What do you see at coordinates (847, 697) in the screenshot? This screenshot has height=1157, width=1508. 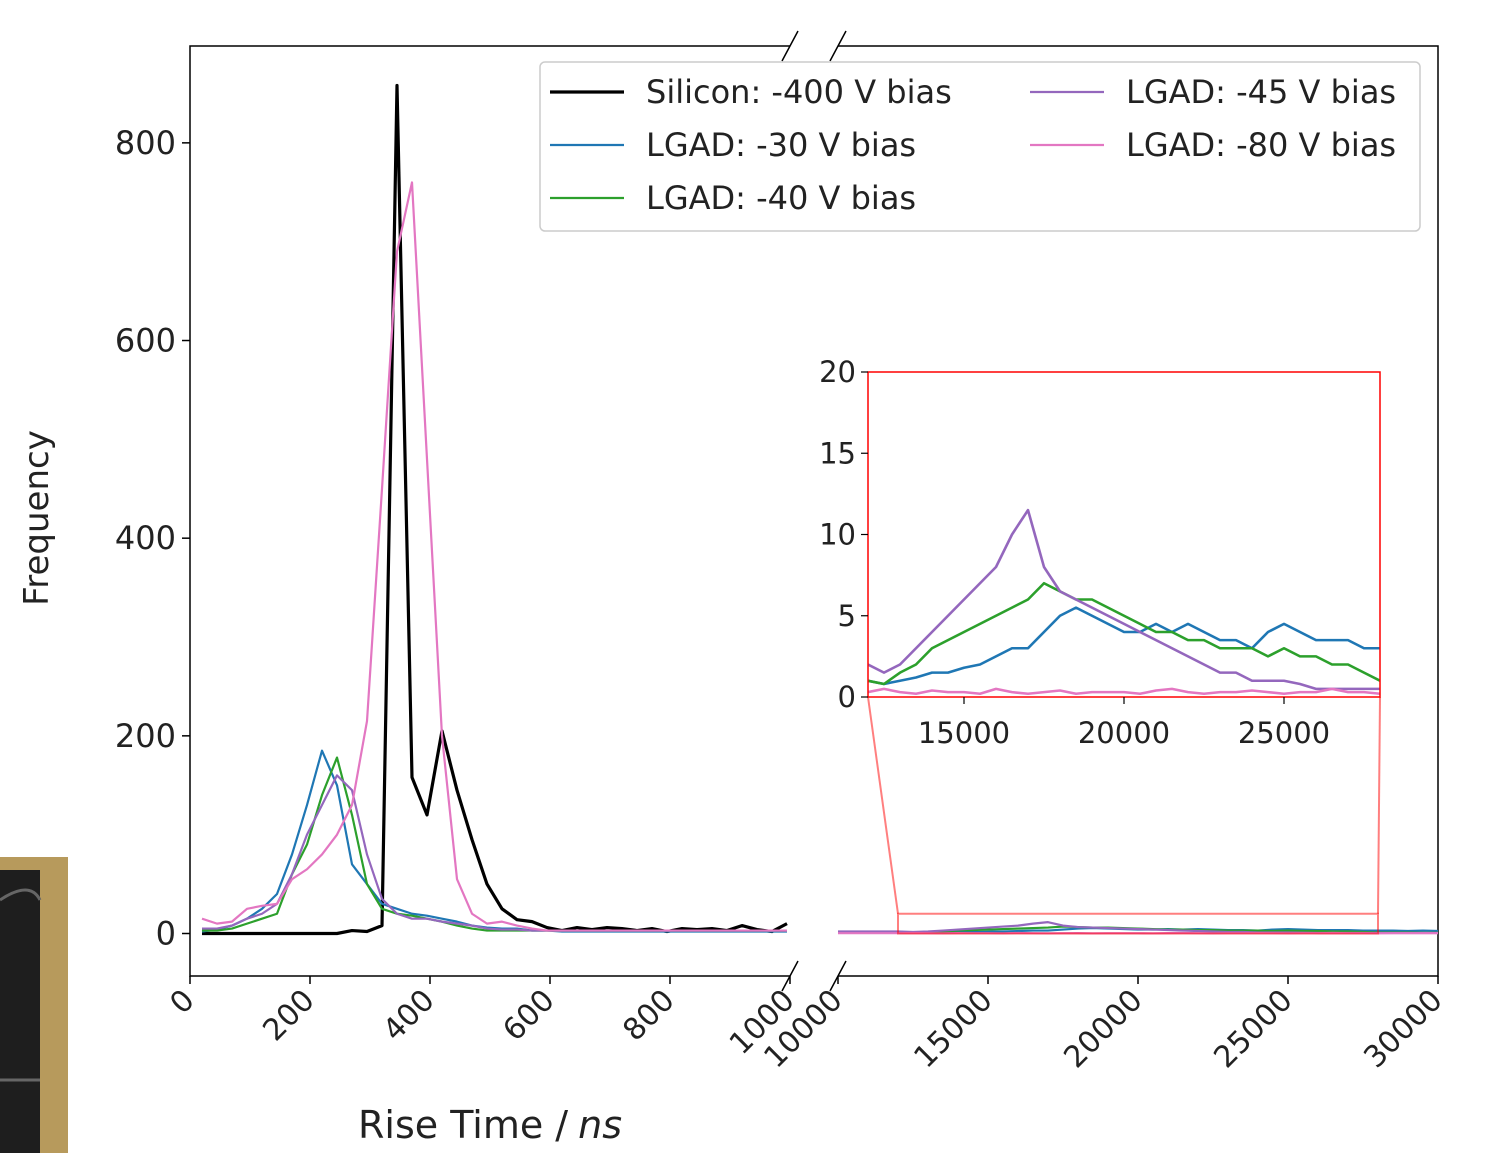 I see `inset-y-tick-label: 0` at bounding box center [847, 697].